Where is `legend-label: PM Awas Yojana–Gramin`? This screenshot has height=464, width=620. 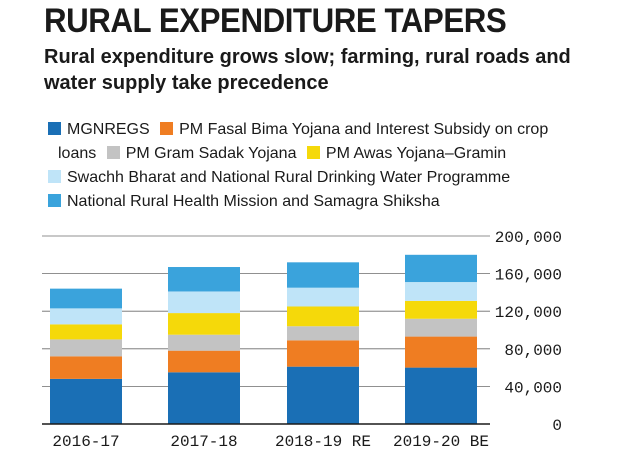 legend-label: PM Awas Yojana–Gramin is located at coordinates (416, 153).